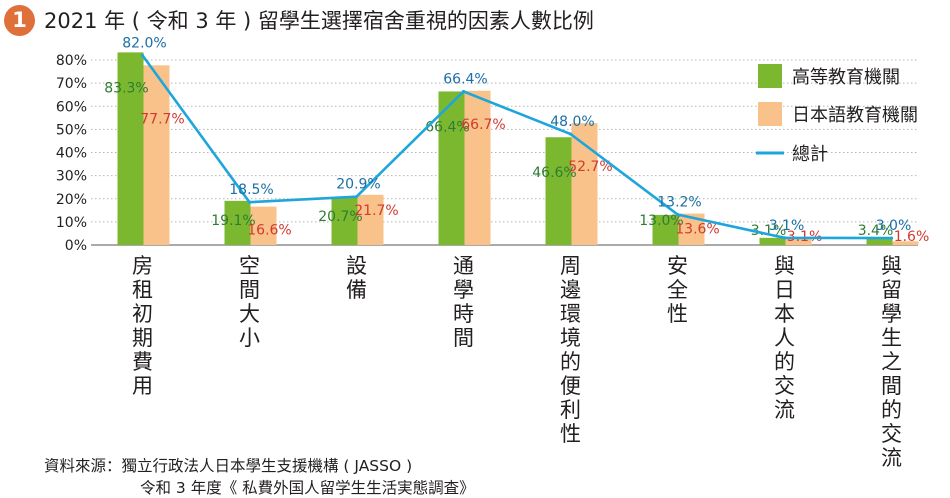 The image size is (950, 498). I want to click on label-higher-ed: 66.4%, so click(447, 127).